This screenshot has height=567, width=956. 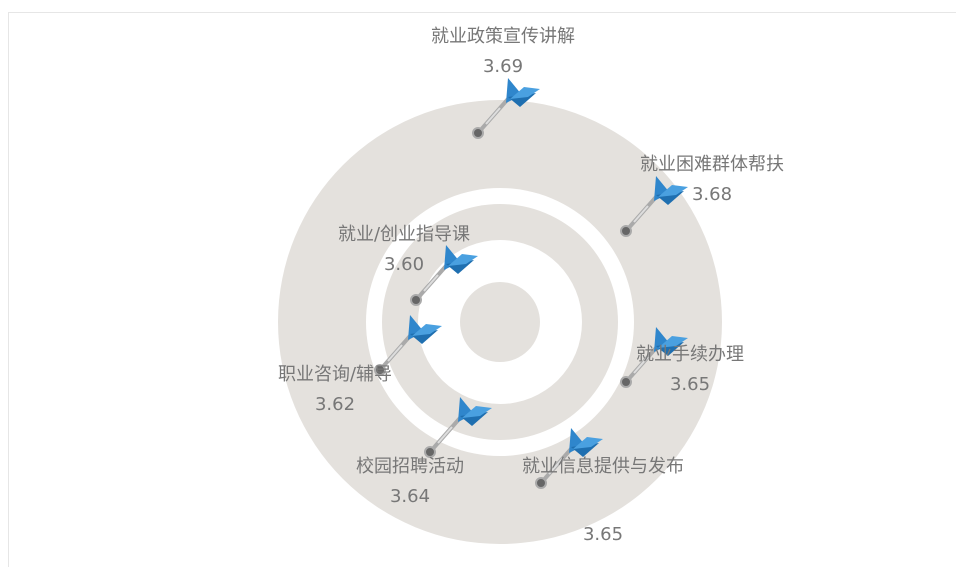 What do you see at coordinates (410, 496) in the screenshot?
I see `label: 3.64` at bounding box center [410, 496].